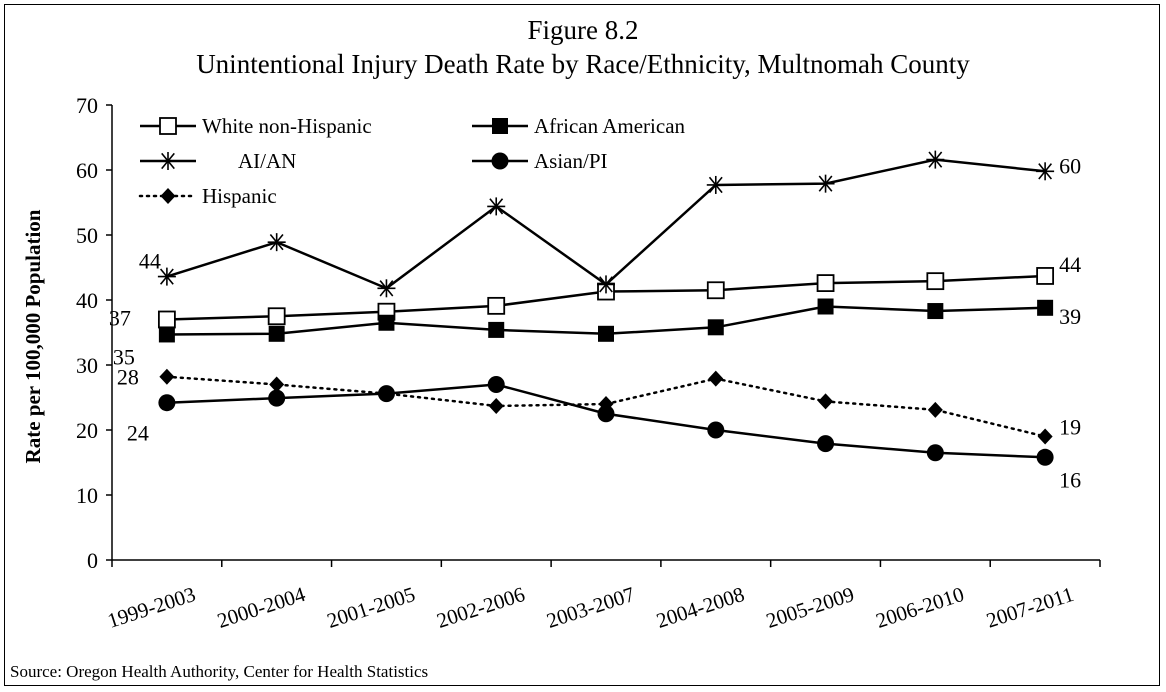 The height and width of the screenshot is (692, 1166). I want to click on data-label: 35, so click(124, 356).